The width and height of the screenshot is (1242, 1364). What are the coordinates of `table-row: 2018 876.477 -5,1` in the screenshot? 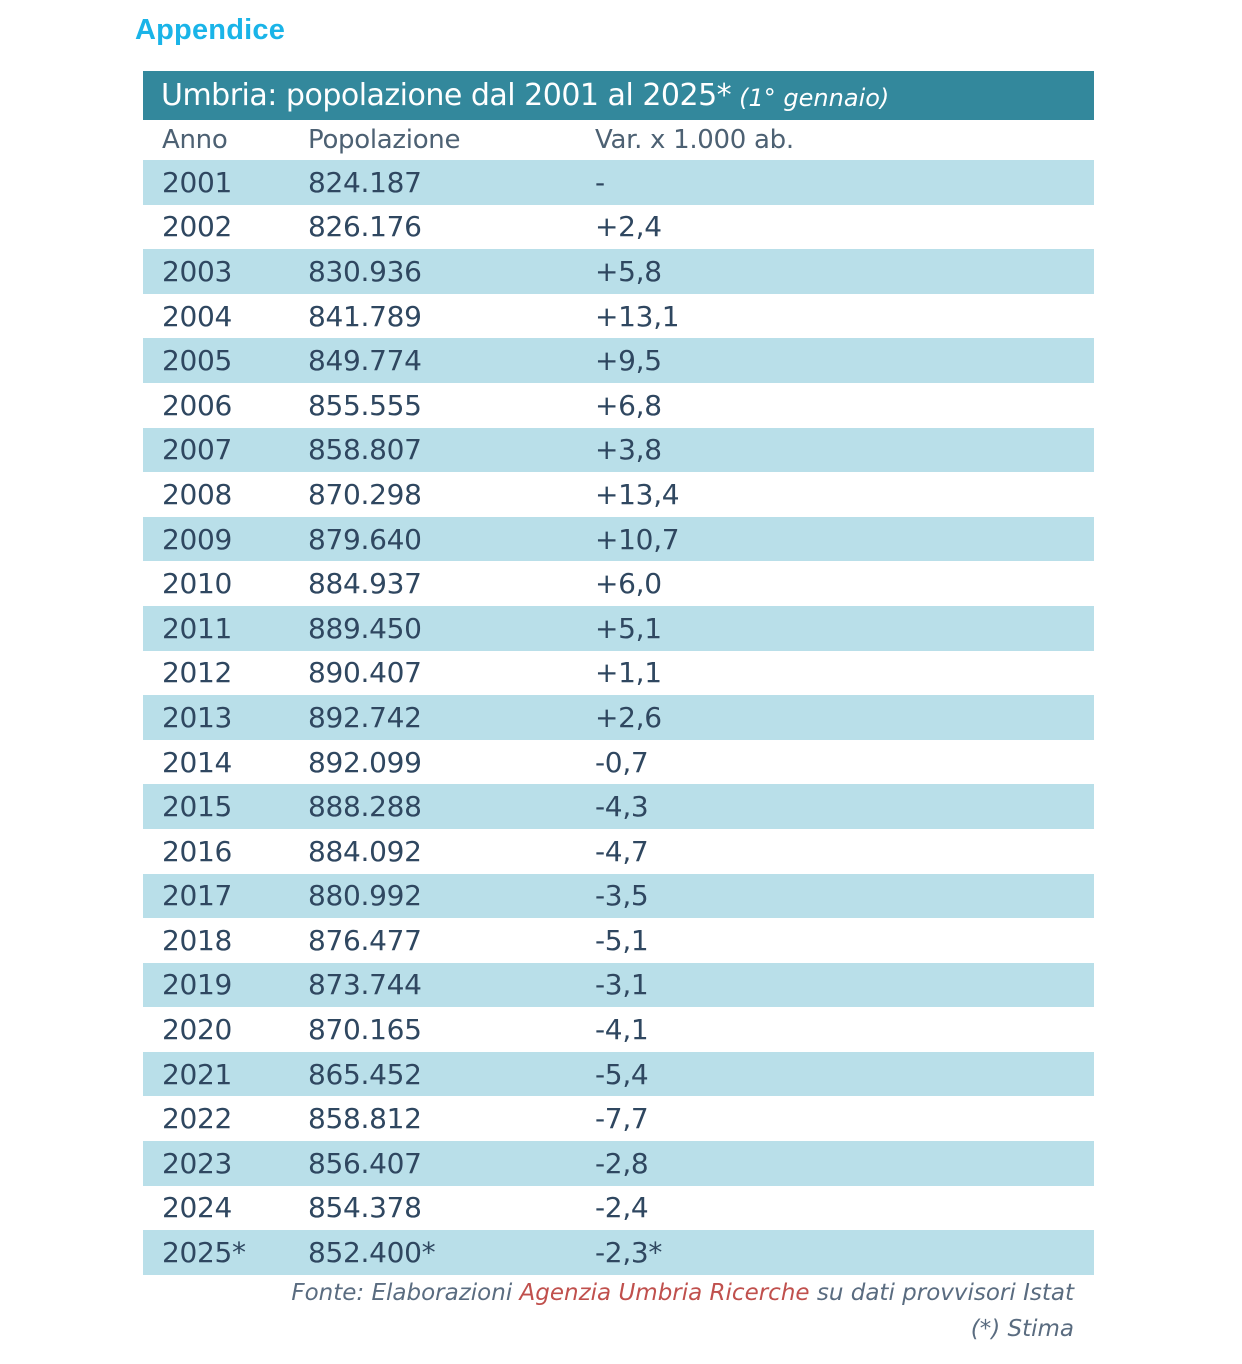 It's located at (618, 940).